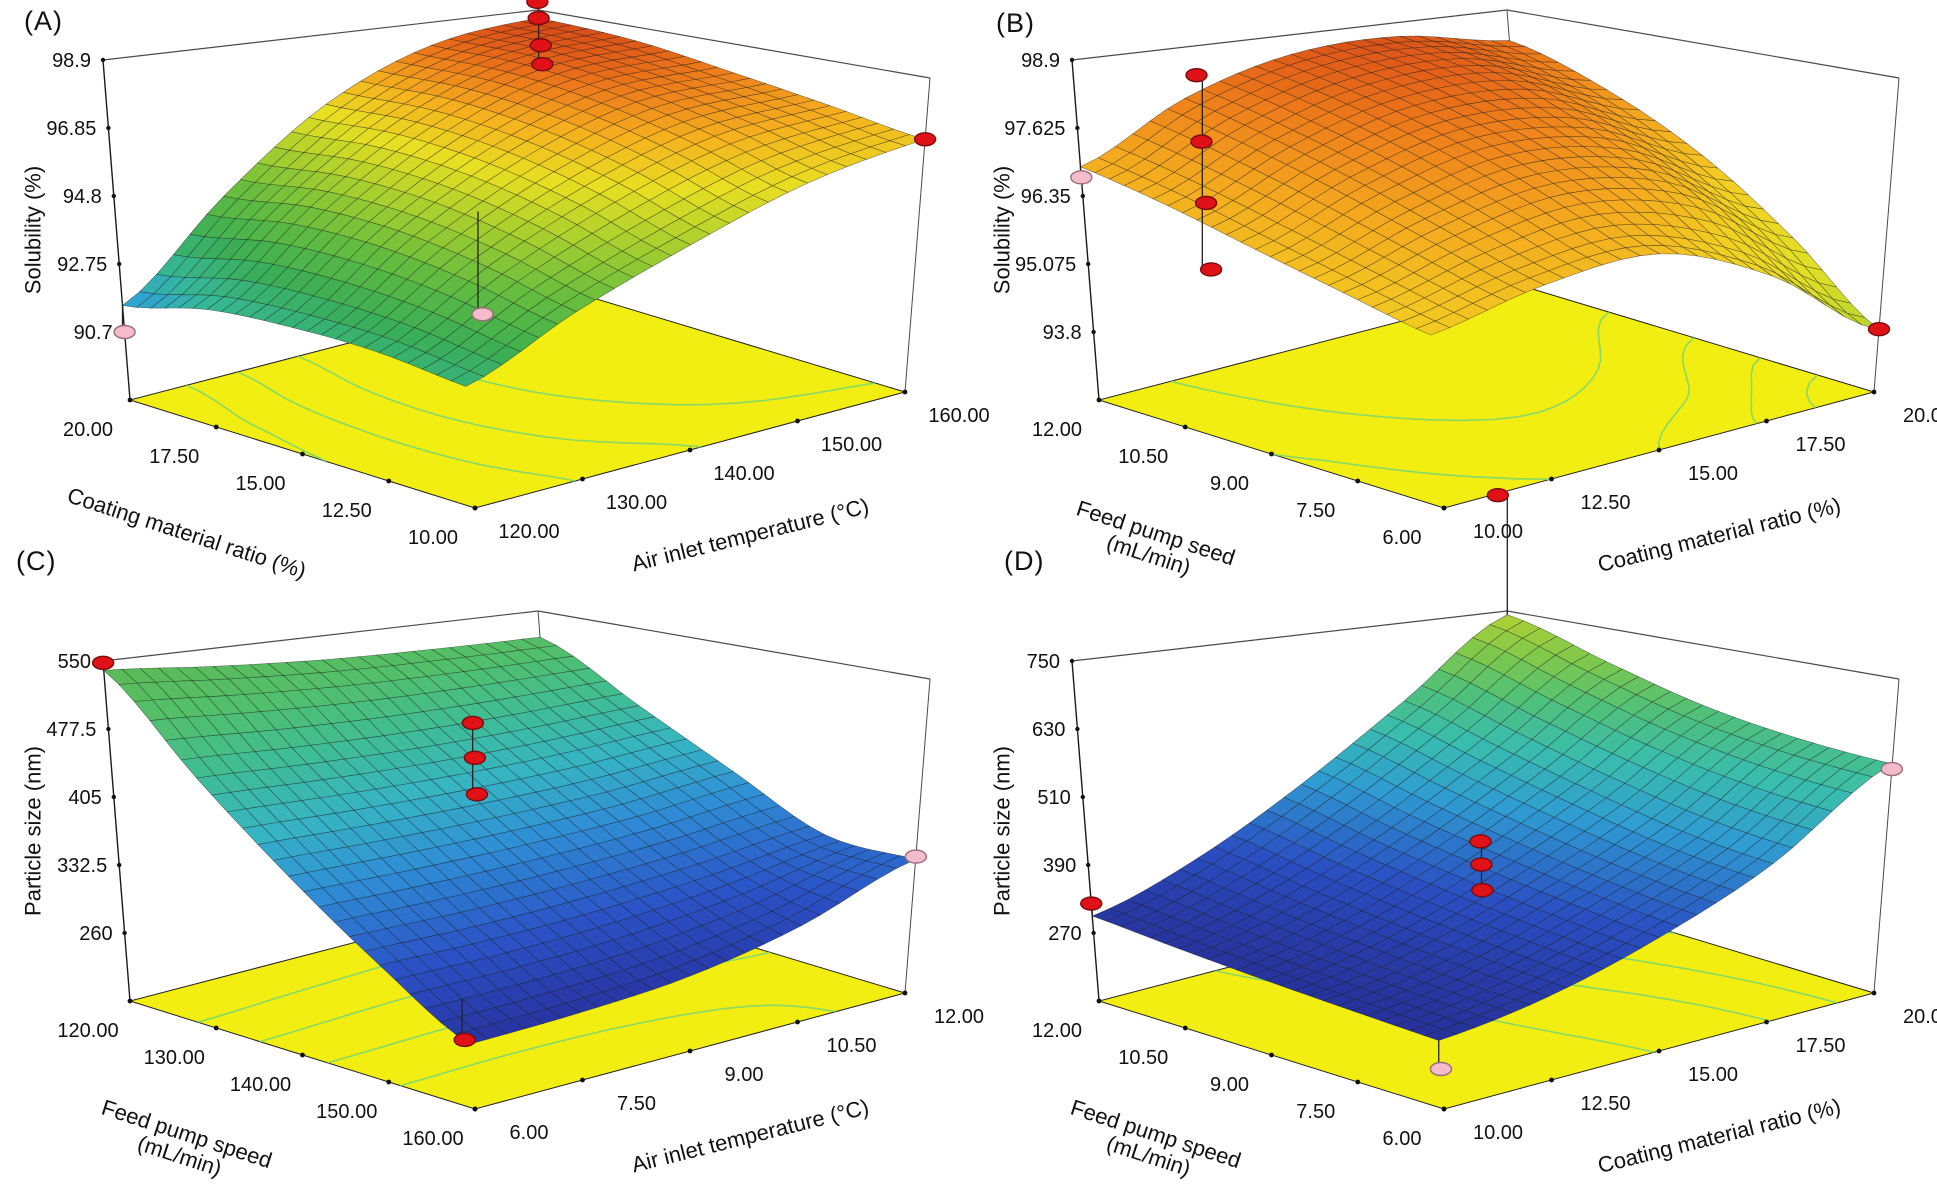 The height and width of the screenshot is (1202, 1937). What do you see at coordinates (174, 1058) in the screenshot?
I see `svg-text: 130.00` at bounding box center [174, 1058].